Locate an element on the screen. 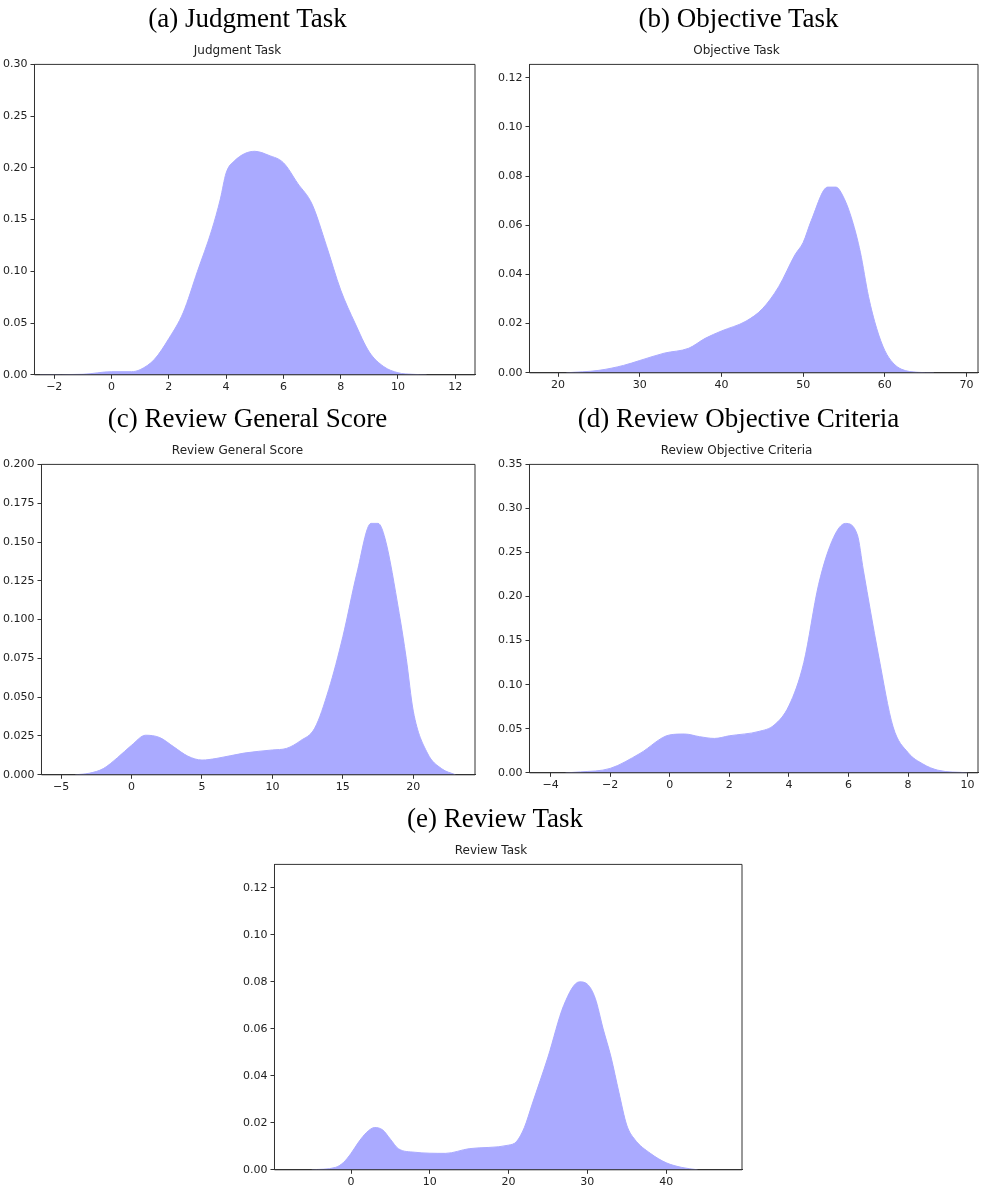  y-tick-label: 0.075 is located at coordinates (18, 658).